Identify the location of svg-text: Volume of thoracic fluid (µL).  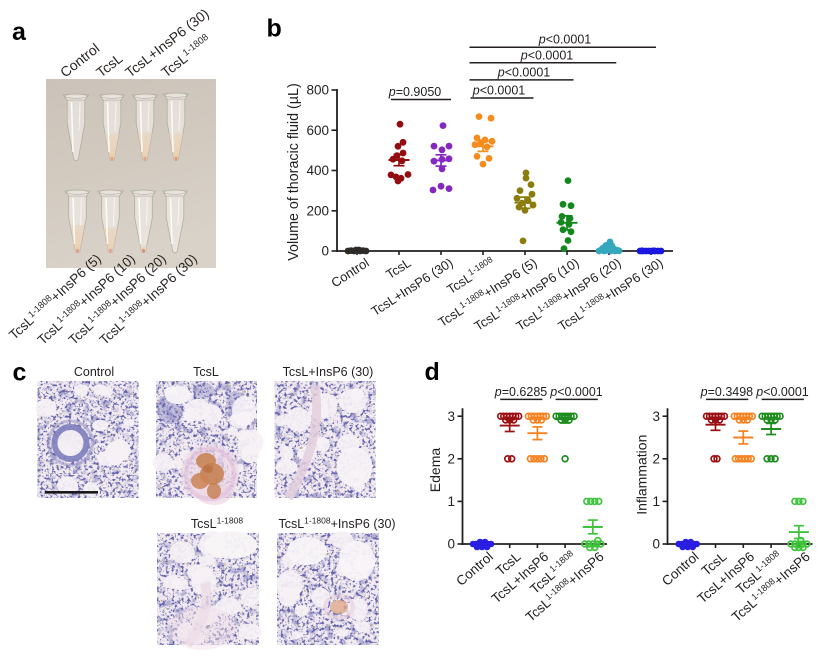
(294, 172).